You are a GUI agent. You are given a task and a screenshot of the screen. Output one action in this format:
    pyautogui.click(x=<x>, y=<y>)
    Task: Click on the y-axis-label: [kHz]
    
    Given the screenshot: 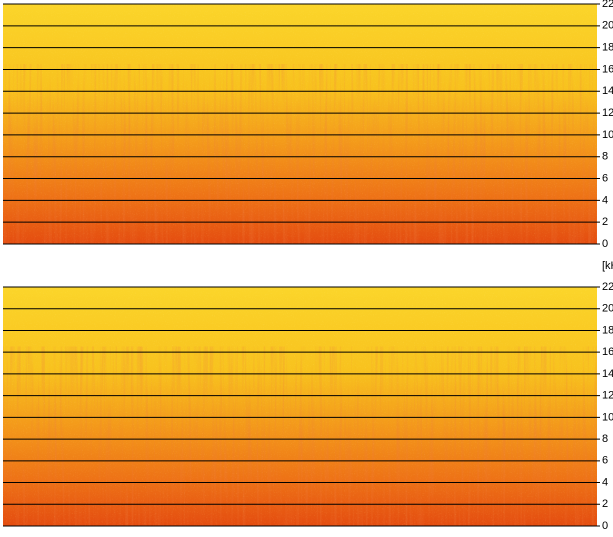 What is the action you would take?
    pyautogui.click(x=607, y=266)
    